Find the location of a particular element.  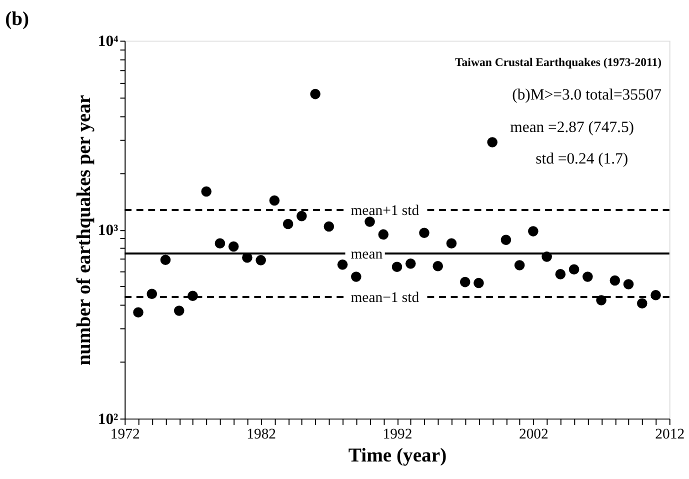

x-tick-label: 1982 is located at coordinates (261, 434).